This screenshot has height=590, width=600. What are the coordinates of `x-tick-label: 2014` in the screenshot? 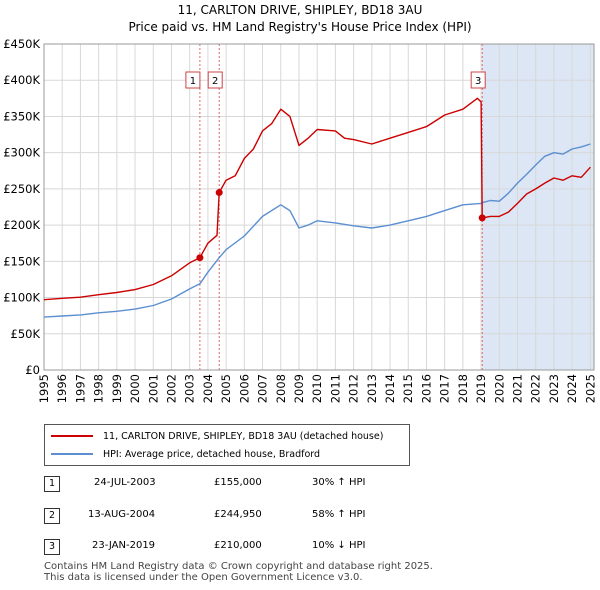 It's located at (390, 388).